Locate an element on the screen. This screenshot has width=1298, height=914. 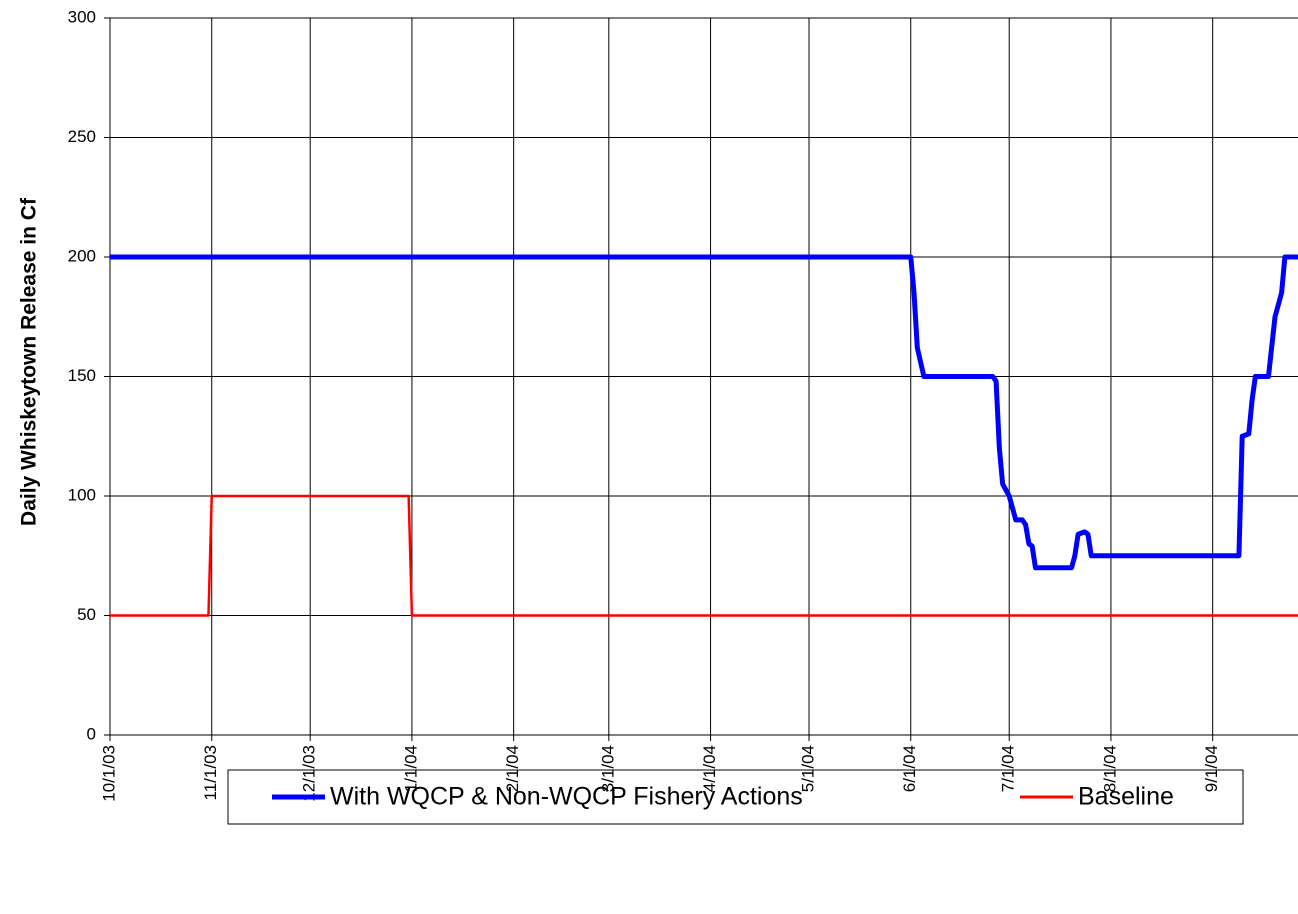
y-axis-label: Daily Whiskeytown Release in Cf is located at coordinates (29, 361).